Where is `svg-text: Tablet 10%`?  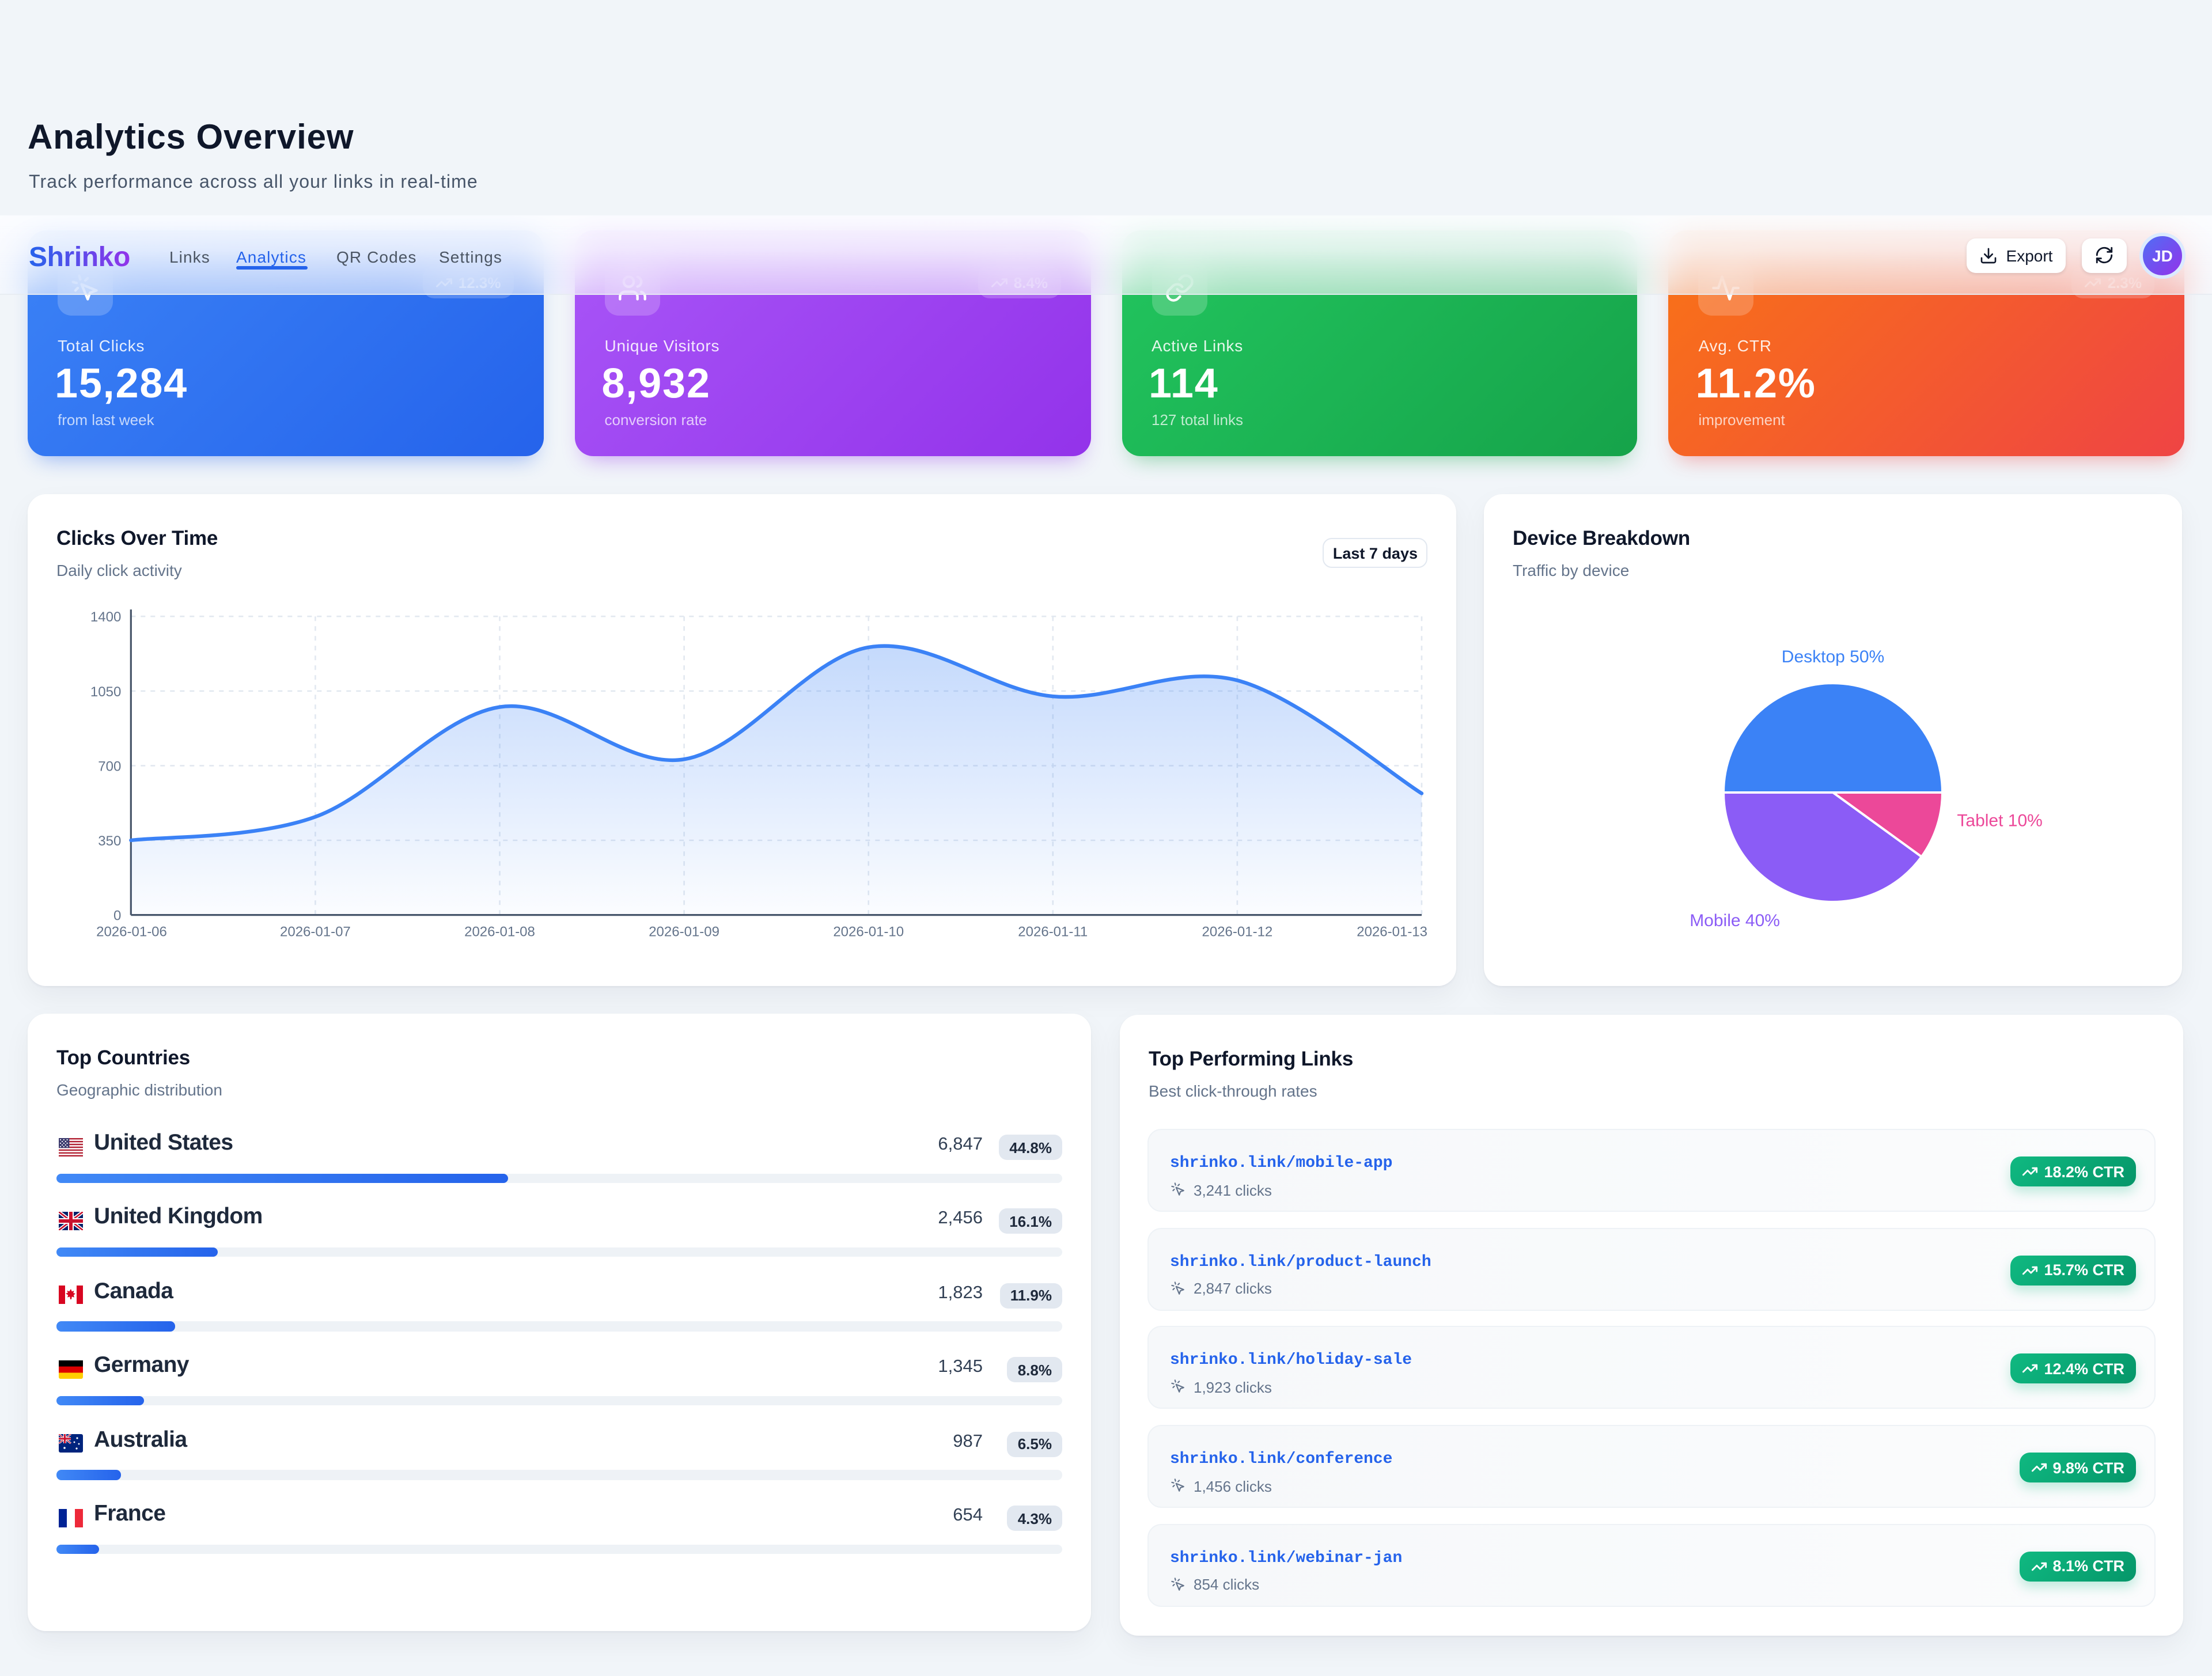 svg-text: Tablet 10% is located at coordinates (1999, 820).